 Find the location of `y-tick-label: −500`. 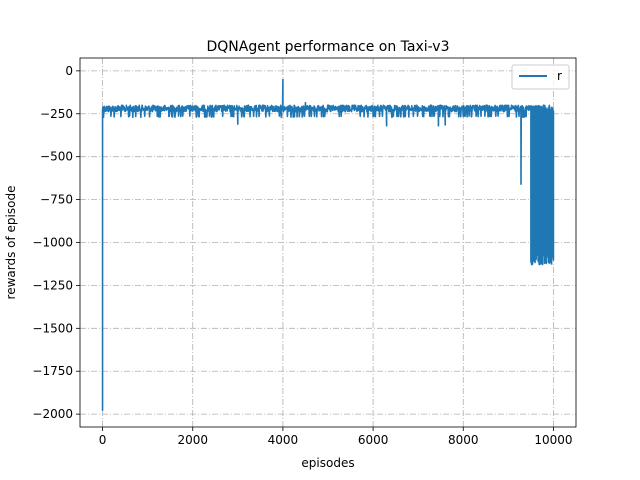

y-tick-label: −500 is located at coordinates (56, 157).